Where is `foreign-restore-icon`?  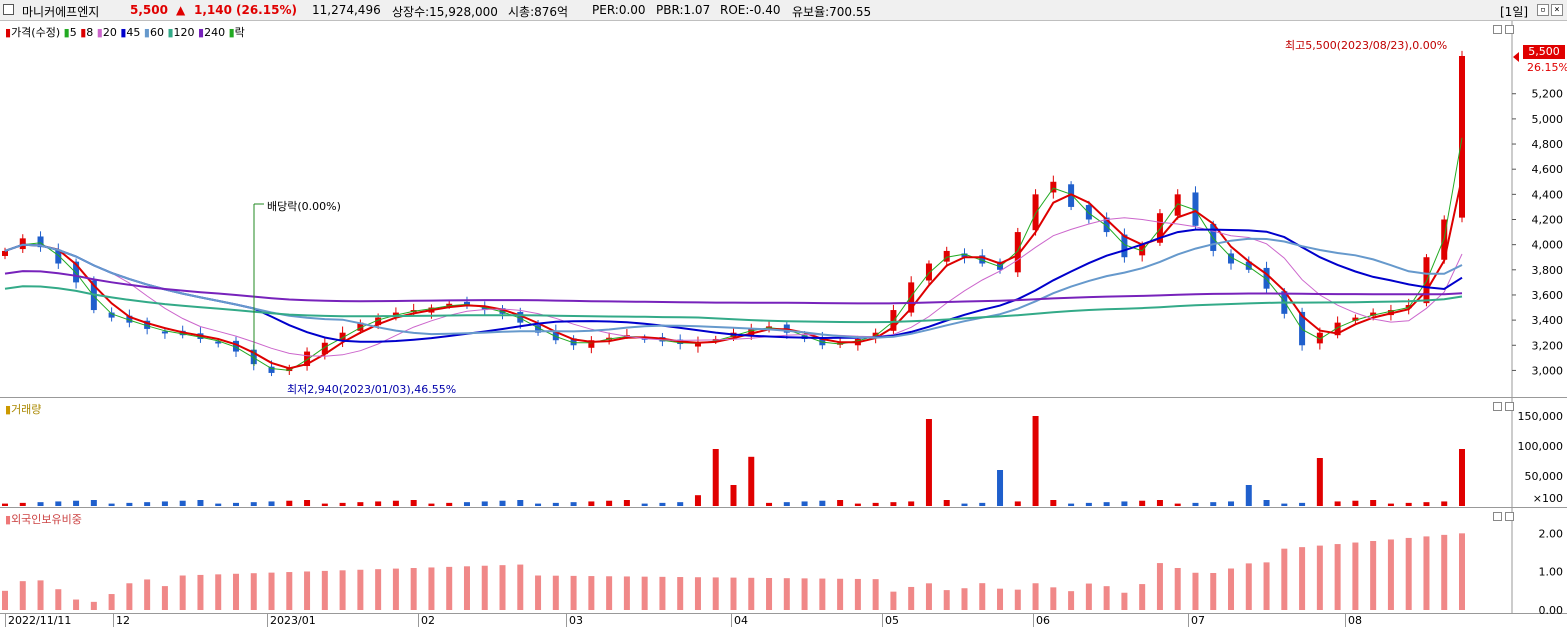
foreign-restore-icon is located at coordinates (1497, 516).